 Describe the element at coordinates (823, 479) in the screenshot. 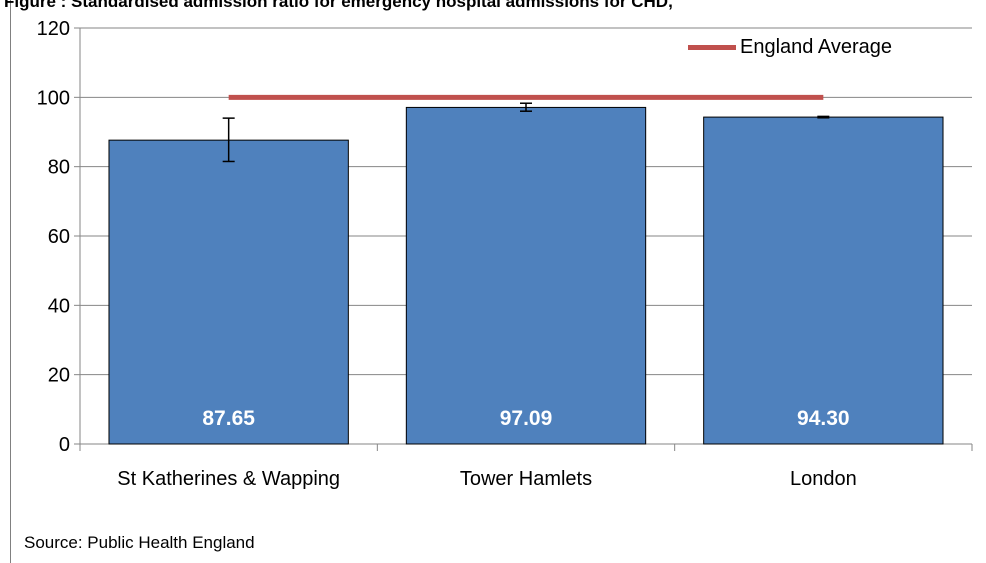

I see `x-tick-label: London` at that location.